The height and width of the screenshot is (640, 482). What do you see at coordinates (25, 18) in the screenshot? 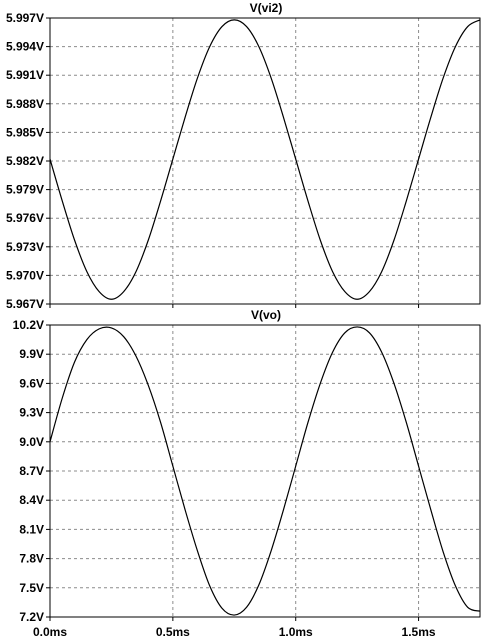
I see `y-tick-label: 5.997V` at bounding box center [25, 18].